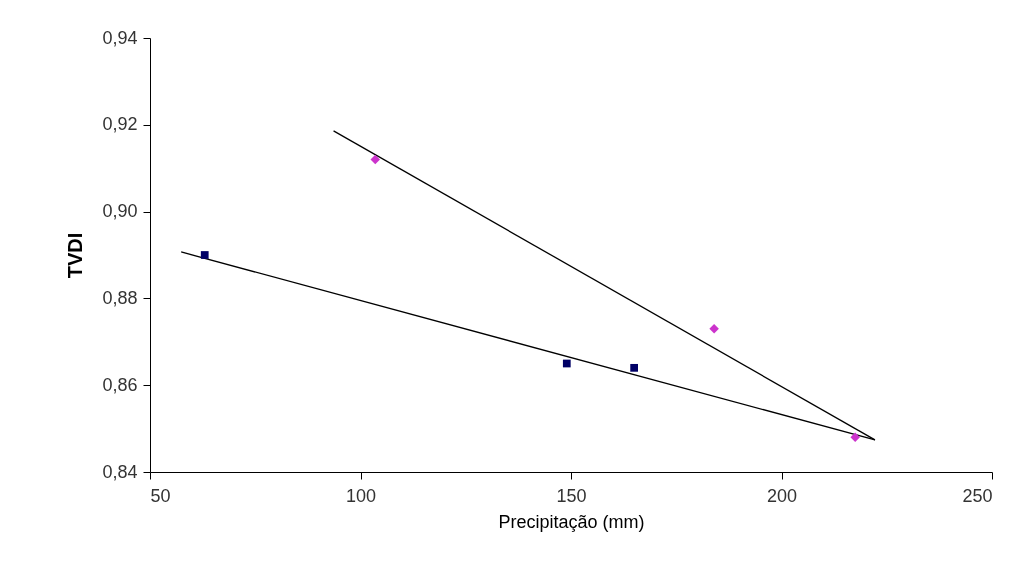 The width and height of the screenshot is (1032, 587). Describe the element at coordinates (120, 124) in the screenshot. I see `y-tick-label: 0,92` at that location.